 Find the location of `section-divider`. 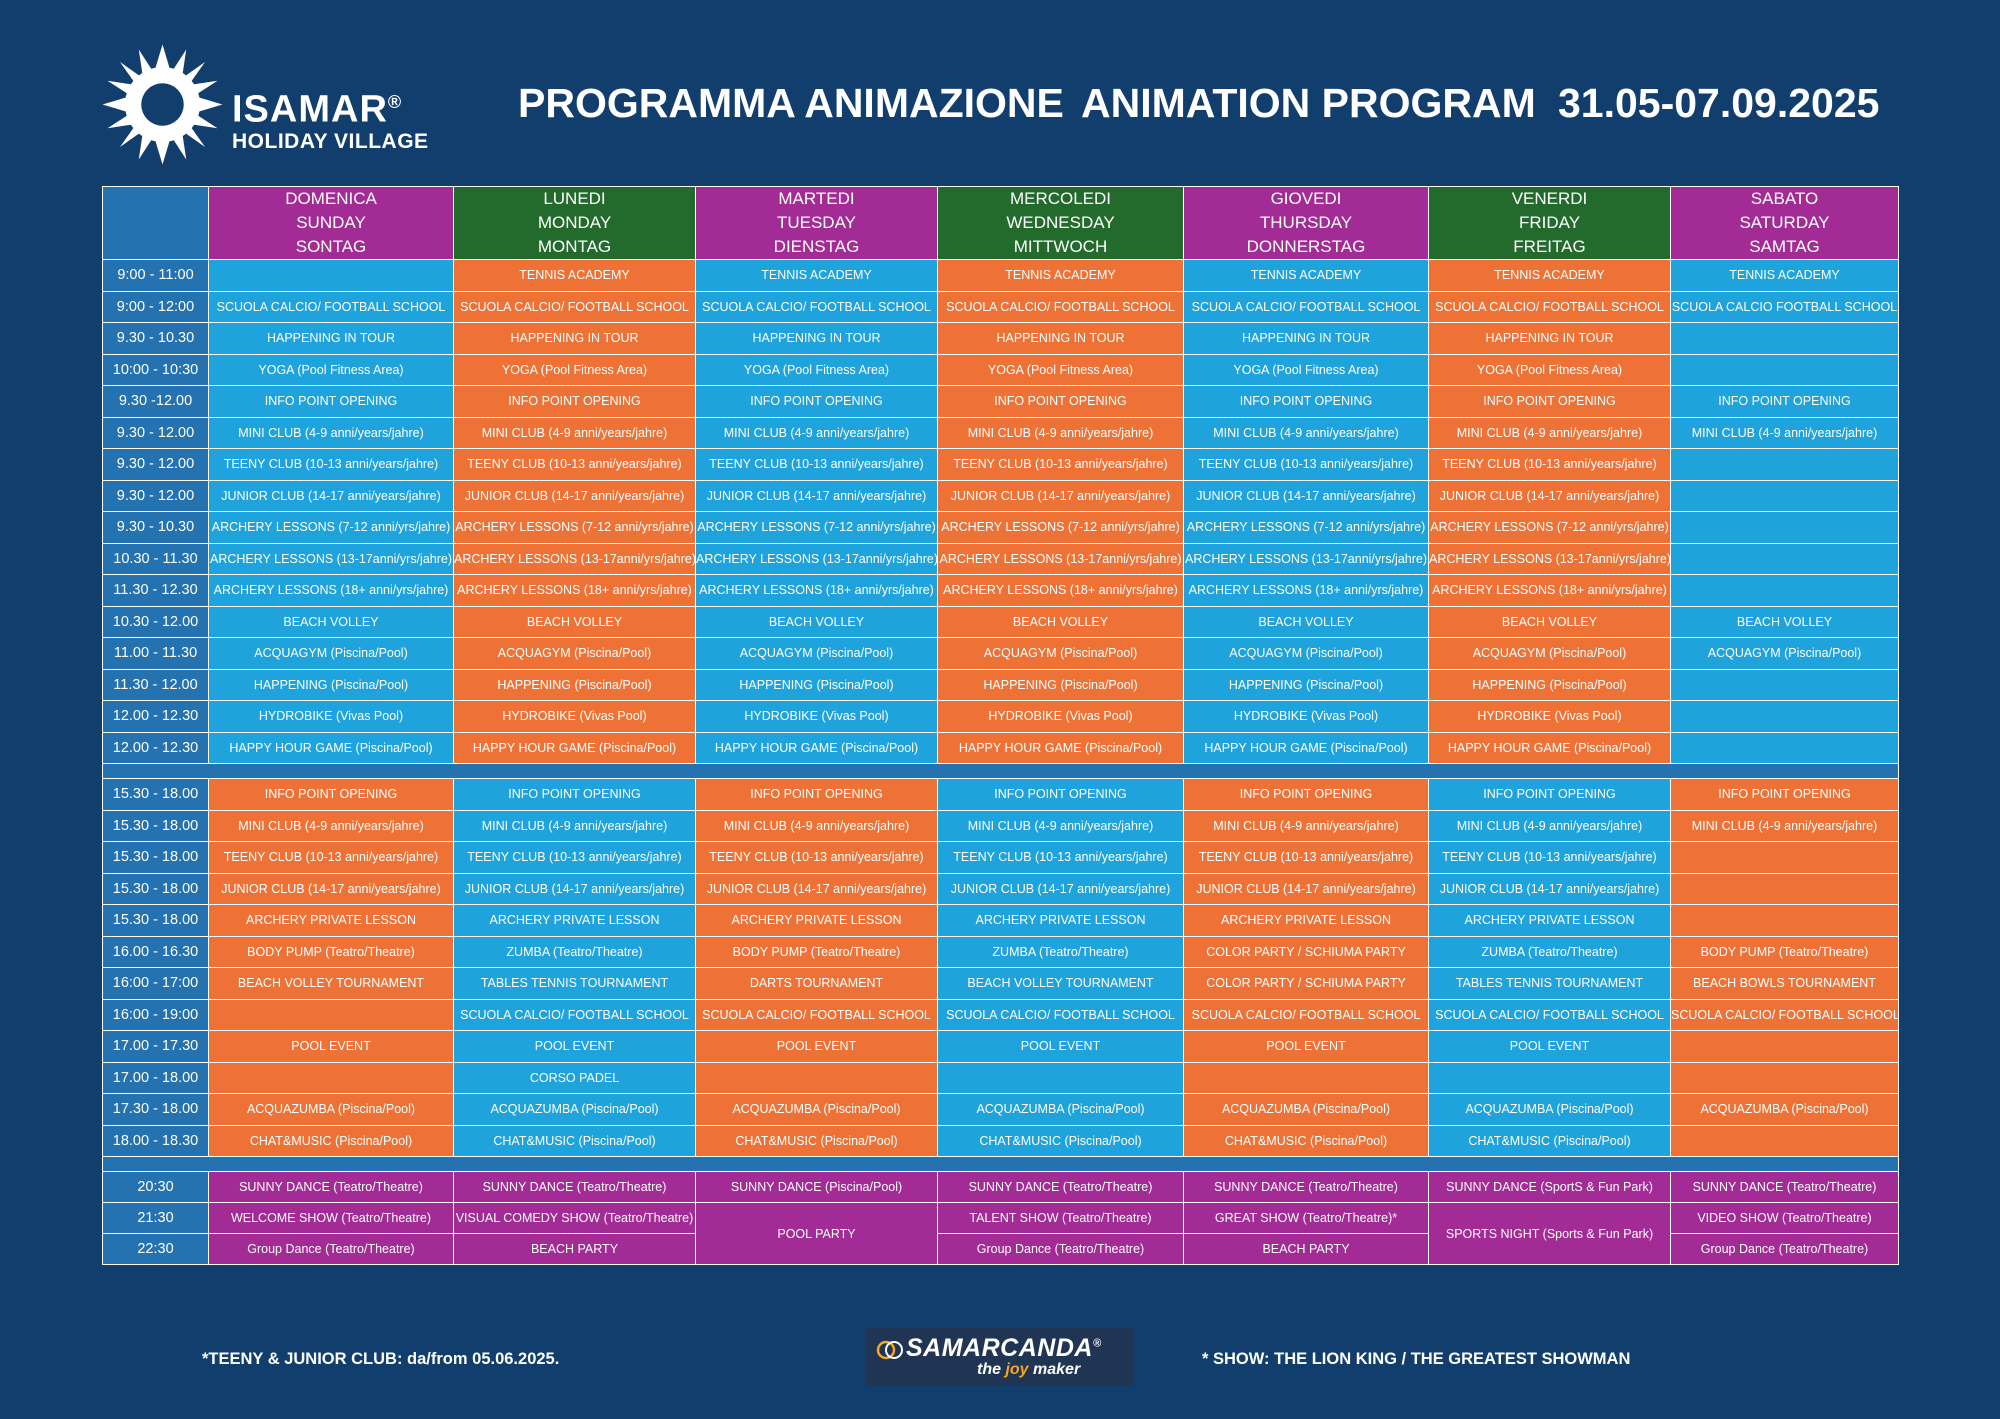

section-divider is located at coordinates (1000, 771).